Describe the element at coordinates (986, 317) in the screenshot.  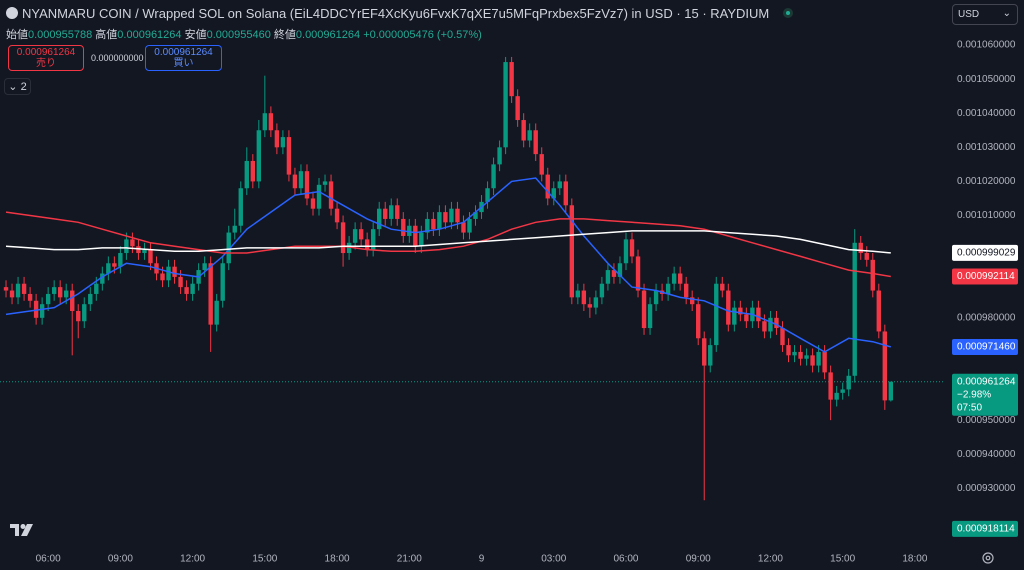
I see `y-tick-label: 0.000980000` at that location.